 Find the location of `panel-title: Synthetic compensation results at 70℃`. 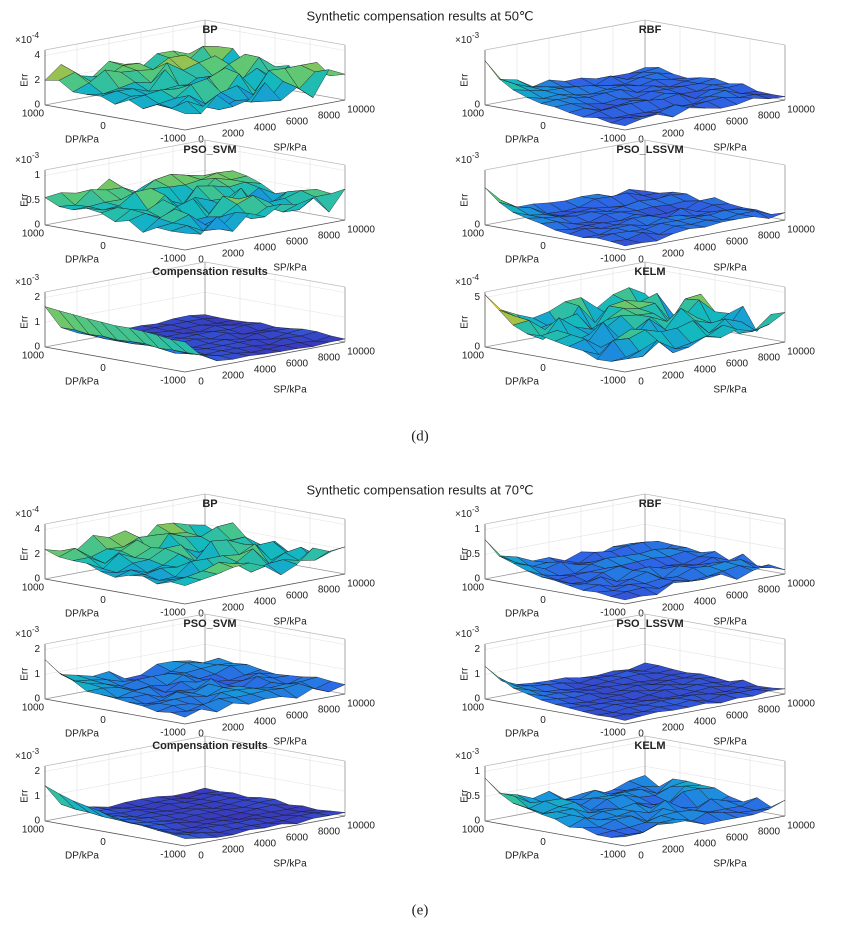

panel-title: Synthetic compensation results at 70℃ is located at coordinates (419, 489).